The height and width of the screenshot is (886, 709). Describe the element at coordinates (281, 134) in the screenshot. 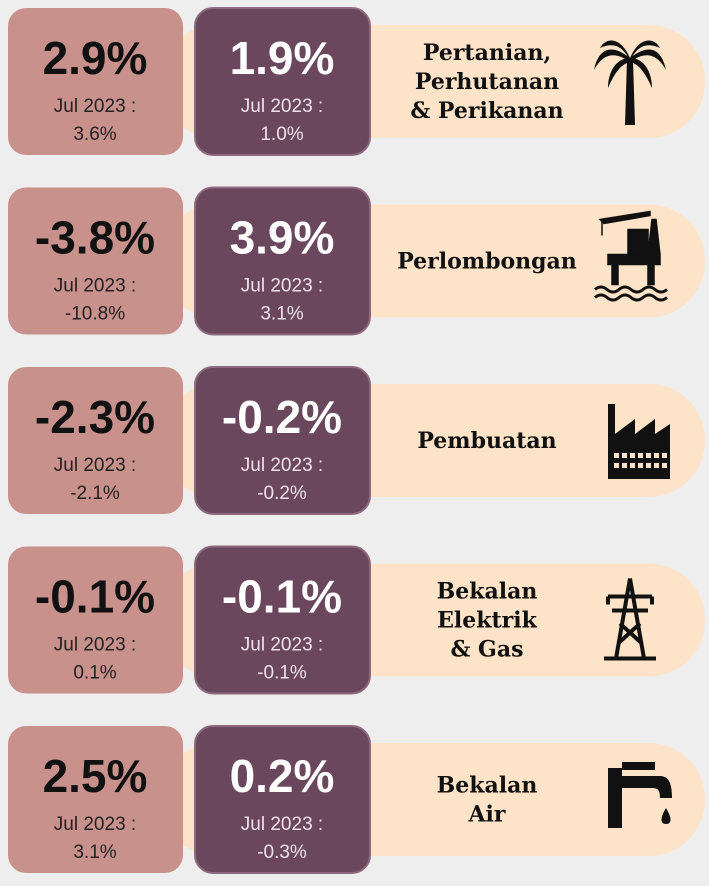

I see `previous-value: 1.0%` at that location.